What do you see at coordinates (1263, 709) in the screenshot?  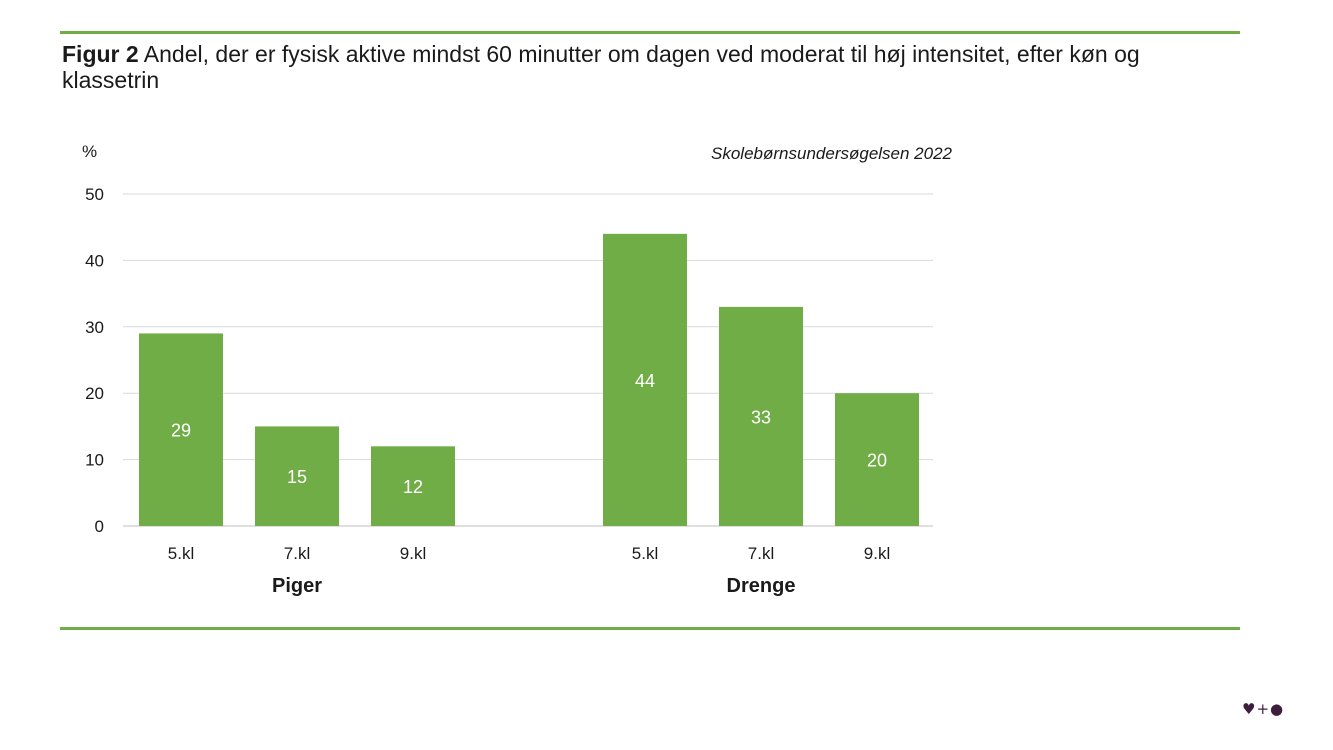 I see `logo-mark: ♥+●` at bounding box center [1263, 709].